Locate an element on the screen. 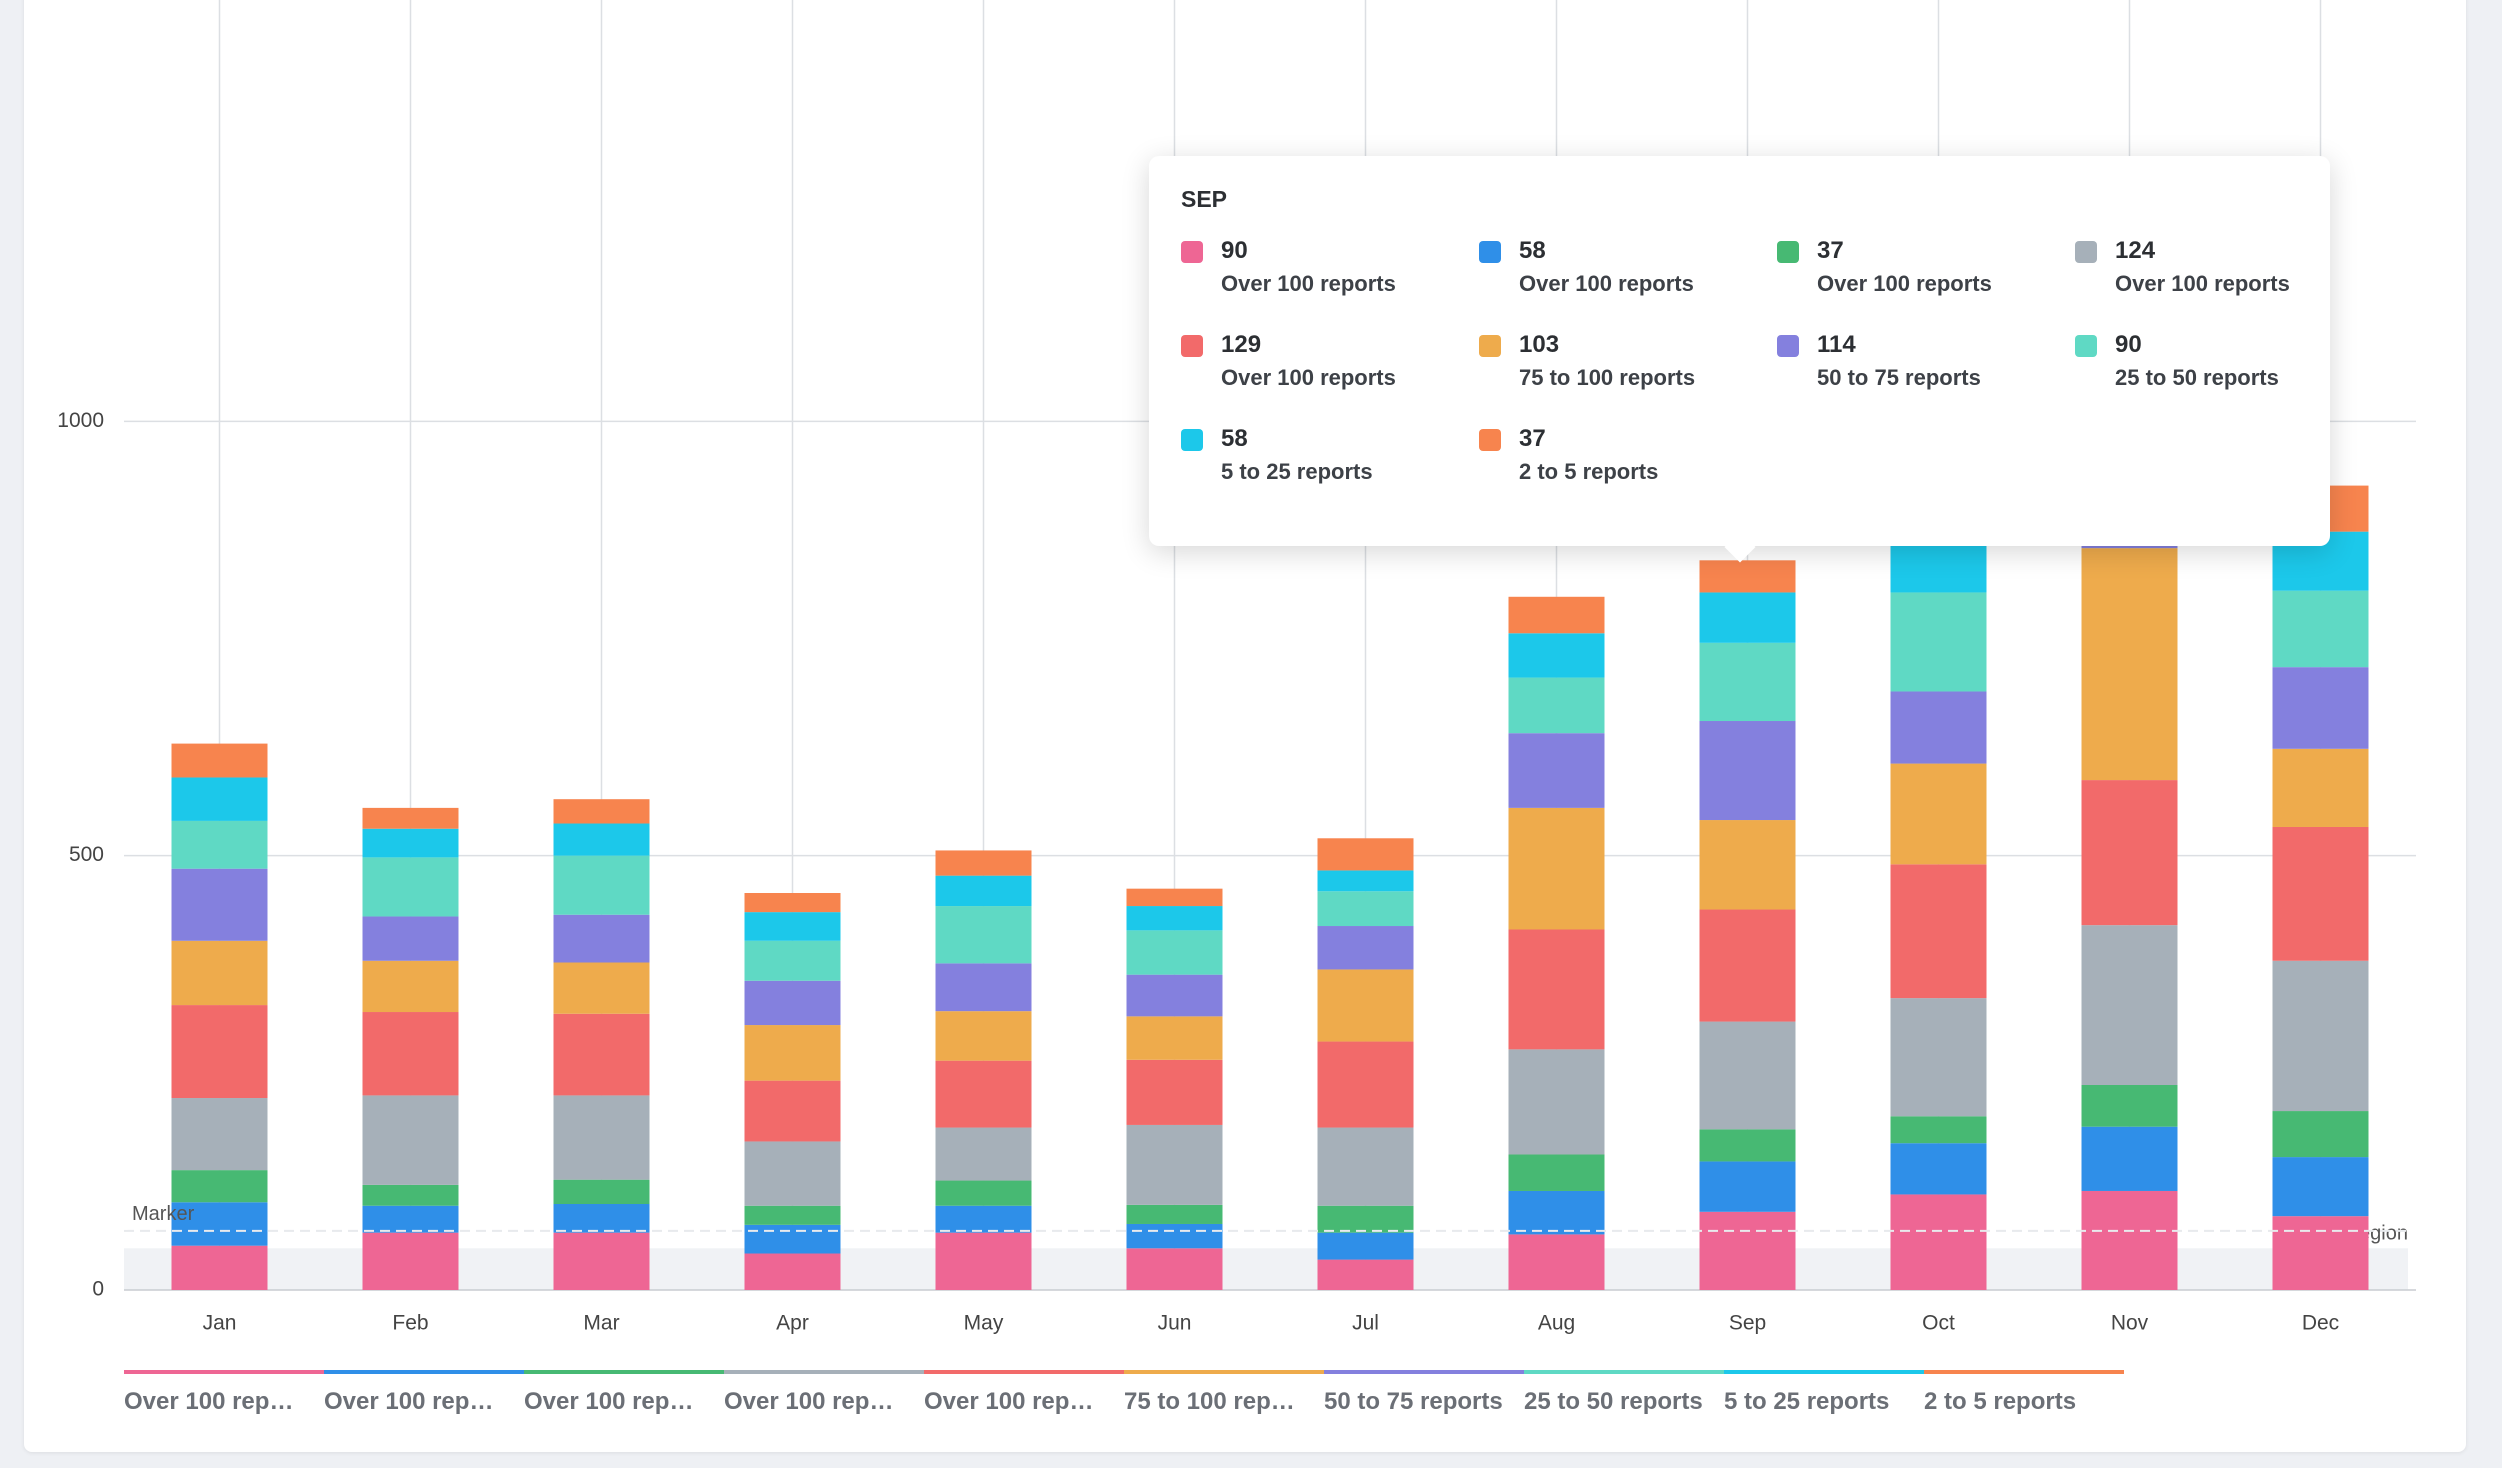 The image size is (2502, 1468). legend-item: 2 to 5 reports is located at coordinates (2024, 1393).